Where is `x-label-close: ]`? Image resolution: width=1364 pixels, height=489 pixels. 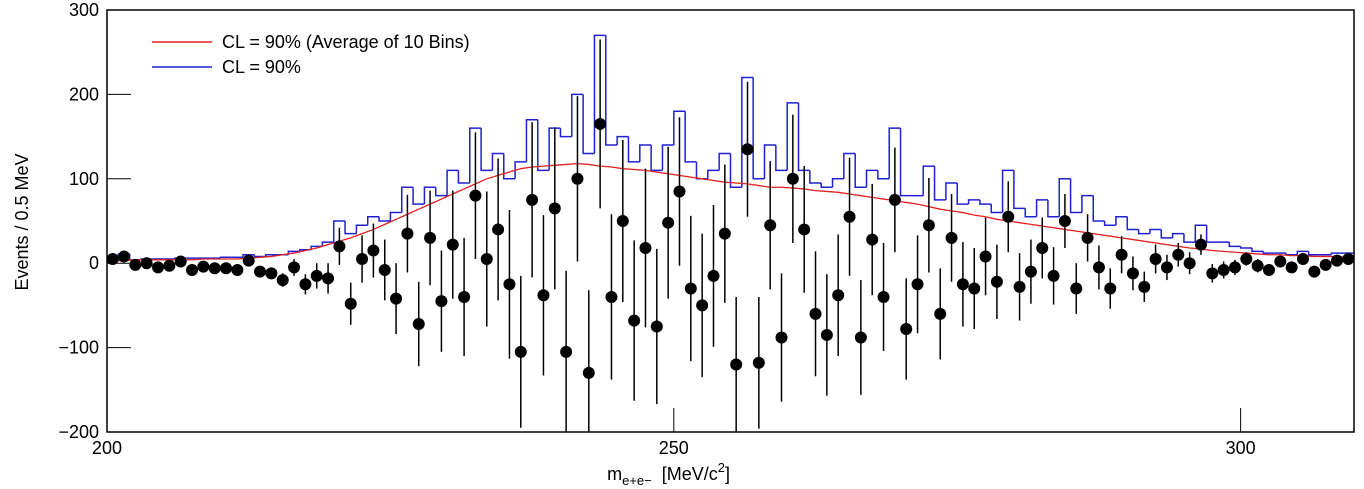 x-label-close: ] is located at coordinates (727, 474).